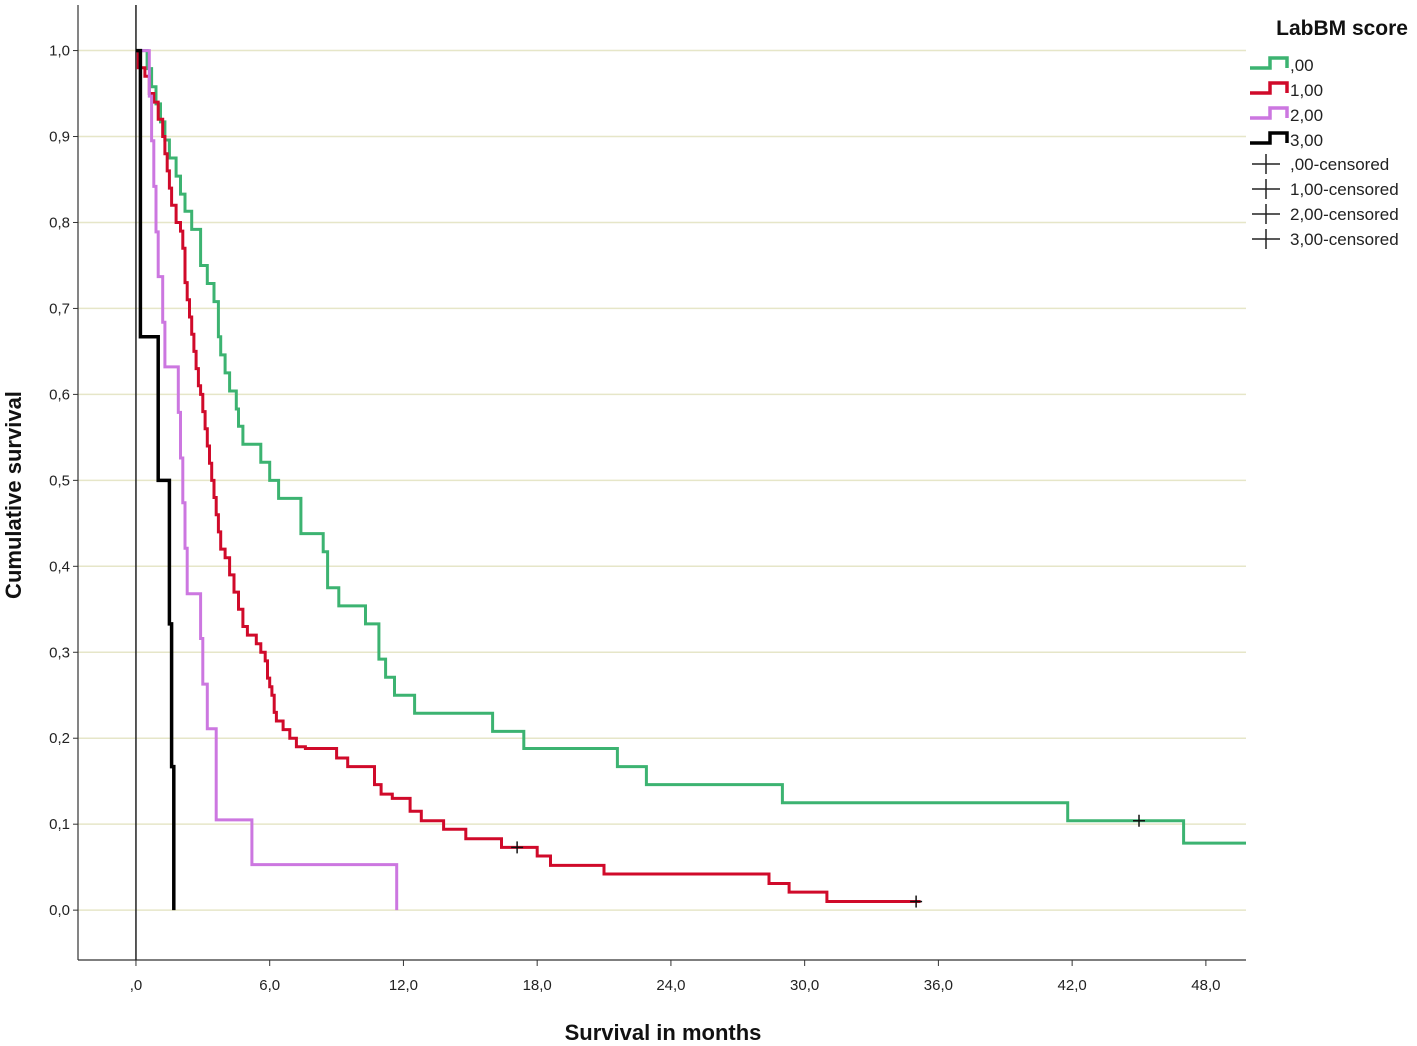  I want to click on legend-item-censored-3: 3,00-censored, so click(1325, 239).